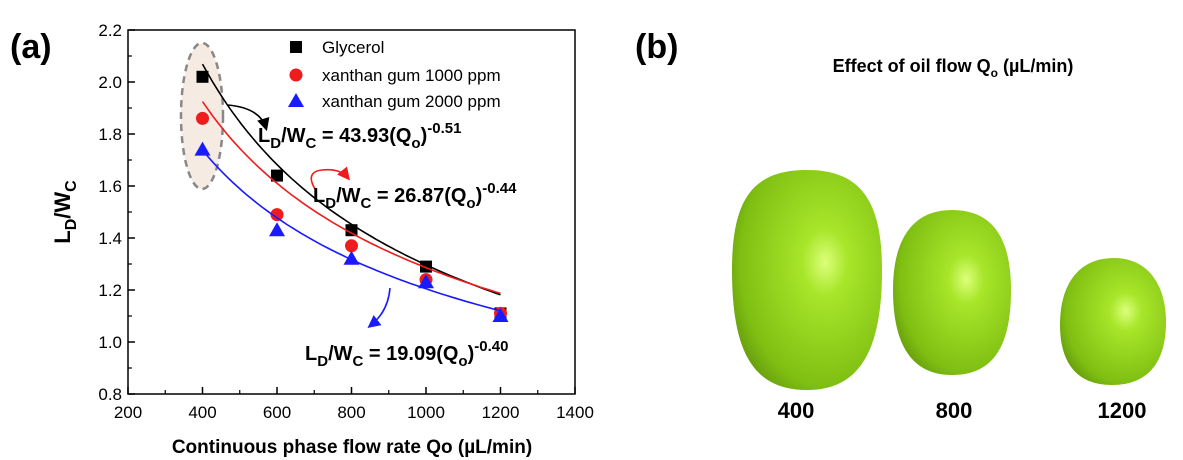  Describe the element at coordinates (277, 412) in the screenshot. I see `x-tick-label: 600` at that location.